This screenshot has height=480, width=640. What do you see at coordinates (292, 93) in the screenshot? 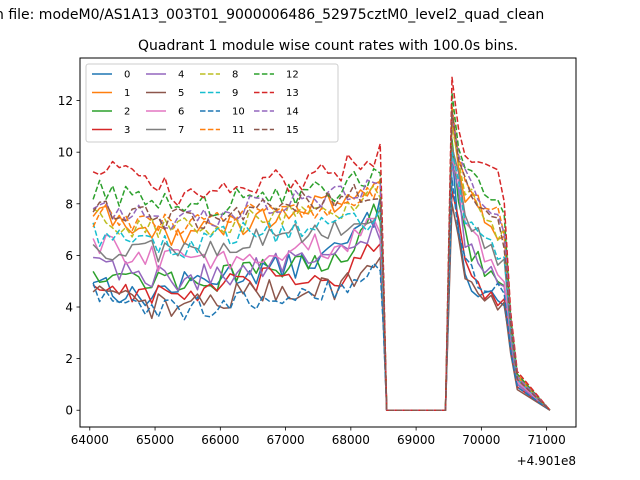
I see `legend-label-13: 13` at bounding box center [292, 93].